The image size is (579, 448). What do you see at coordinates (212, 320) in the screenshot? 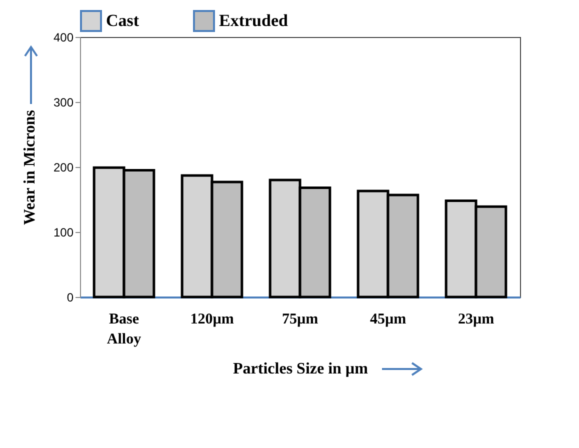
I see `x-tick-label: 120µm` at bounding box center [212, 320].